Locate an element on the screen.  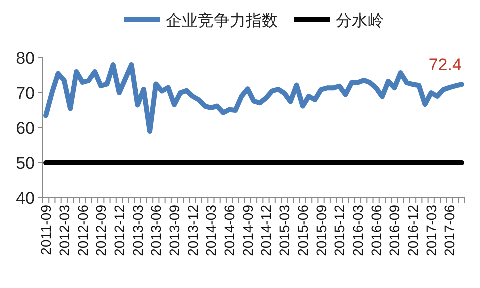
x-tick-label: 2016-06 is located at coordinates (376, 230).